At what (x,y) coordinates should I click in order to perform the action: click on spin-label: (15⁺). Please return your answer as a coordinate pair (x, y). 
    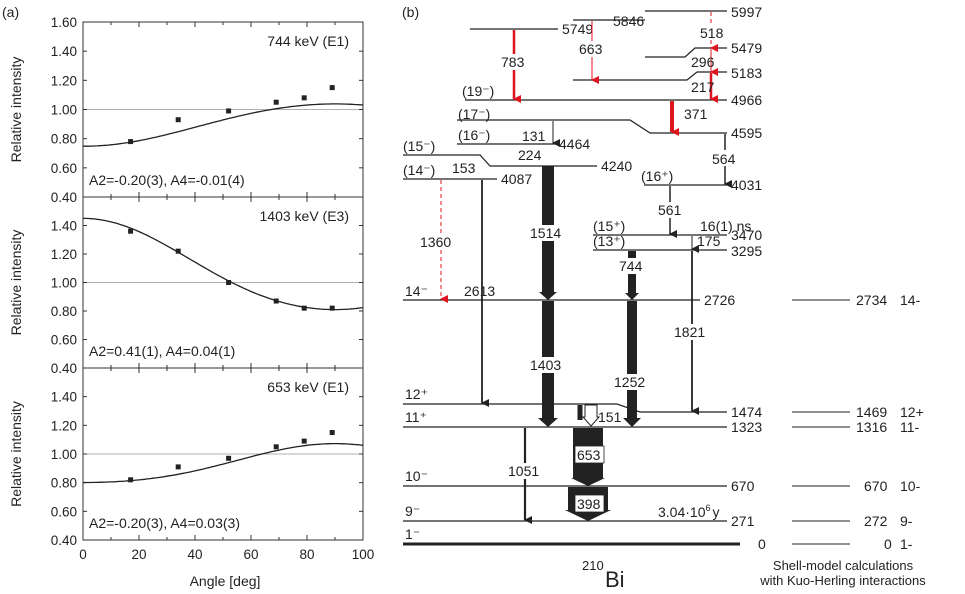
    Looking at the image, I should click on (609, 226).